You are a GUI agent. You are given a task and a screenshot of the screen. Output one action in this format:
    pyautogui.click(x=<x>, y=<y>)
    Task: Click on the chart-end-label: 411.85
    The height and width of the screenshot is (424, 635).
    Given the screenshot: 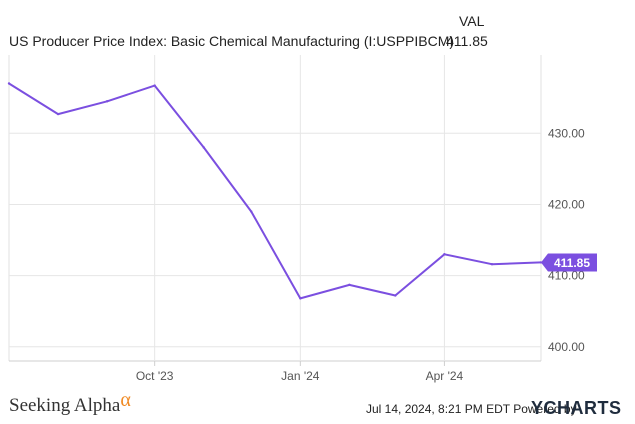 What is the action you would take?
    pyautogui.click(x=569, y=262)
    